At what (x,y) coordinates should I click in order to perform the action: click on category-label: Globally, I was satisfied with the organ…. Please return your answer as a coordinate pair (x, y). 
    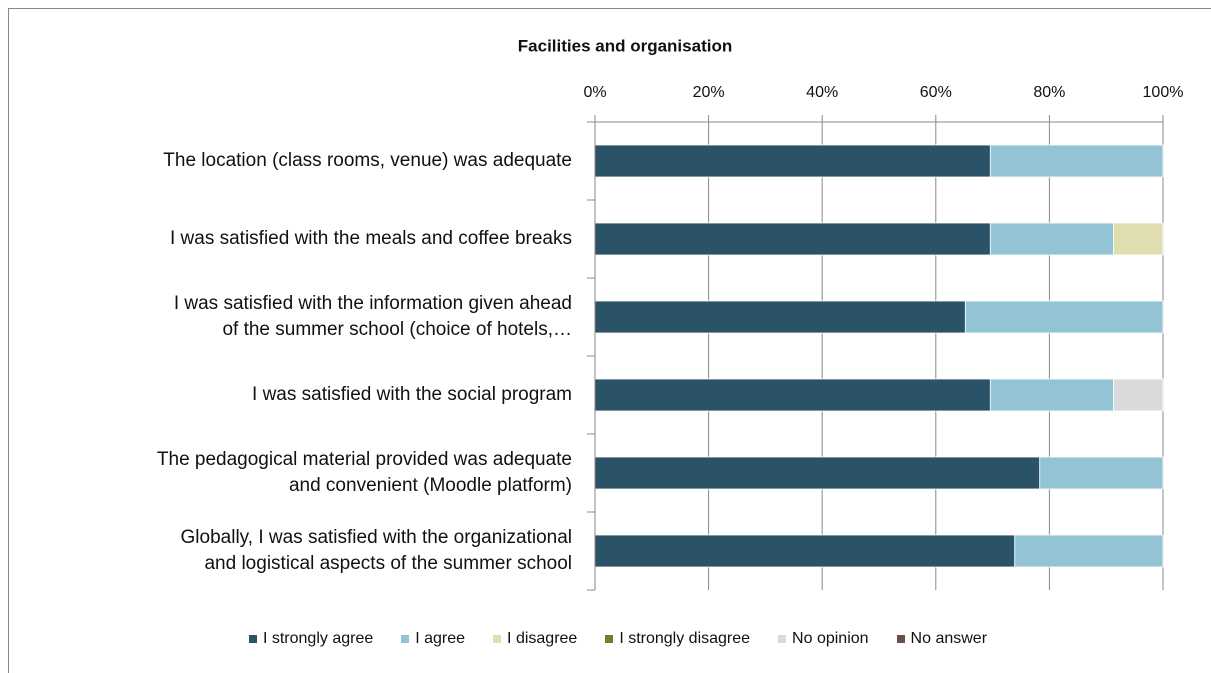
    Looking at the image, I should click on (376, 550).